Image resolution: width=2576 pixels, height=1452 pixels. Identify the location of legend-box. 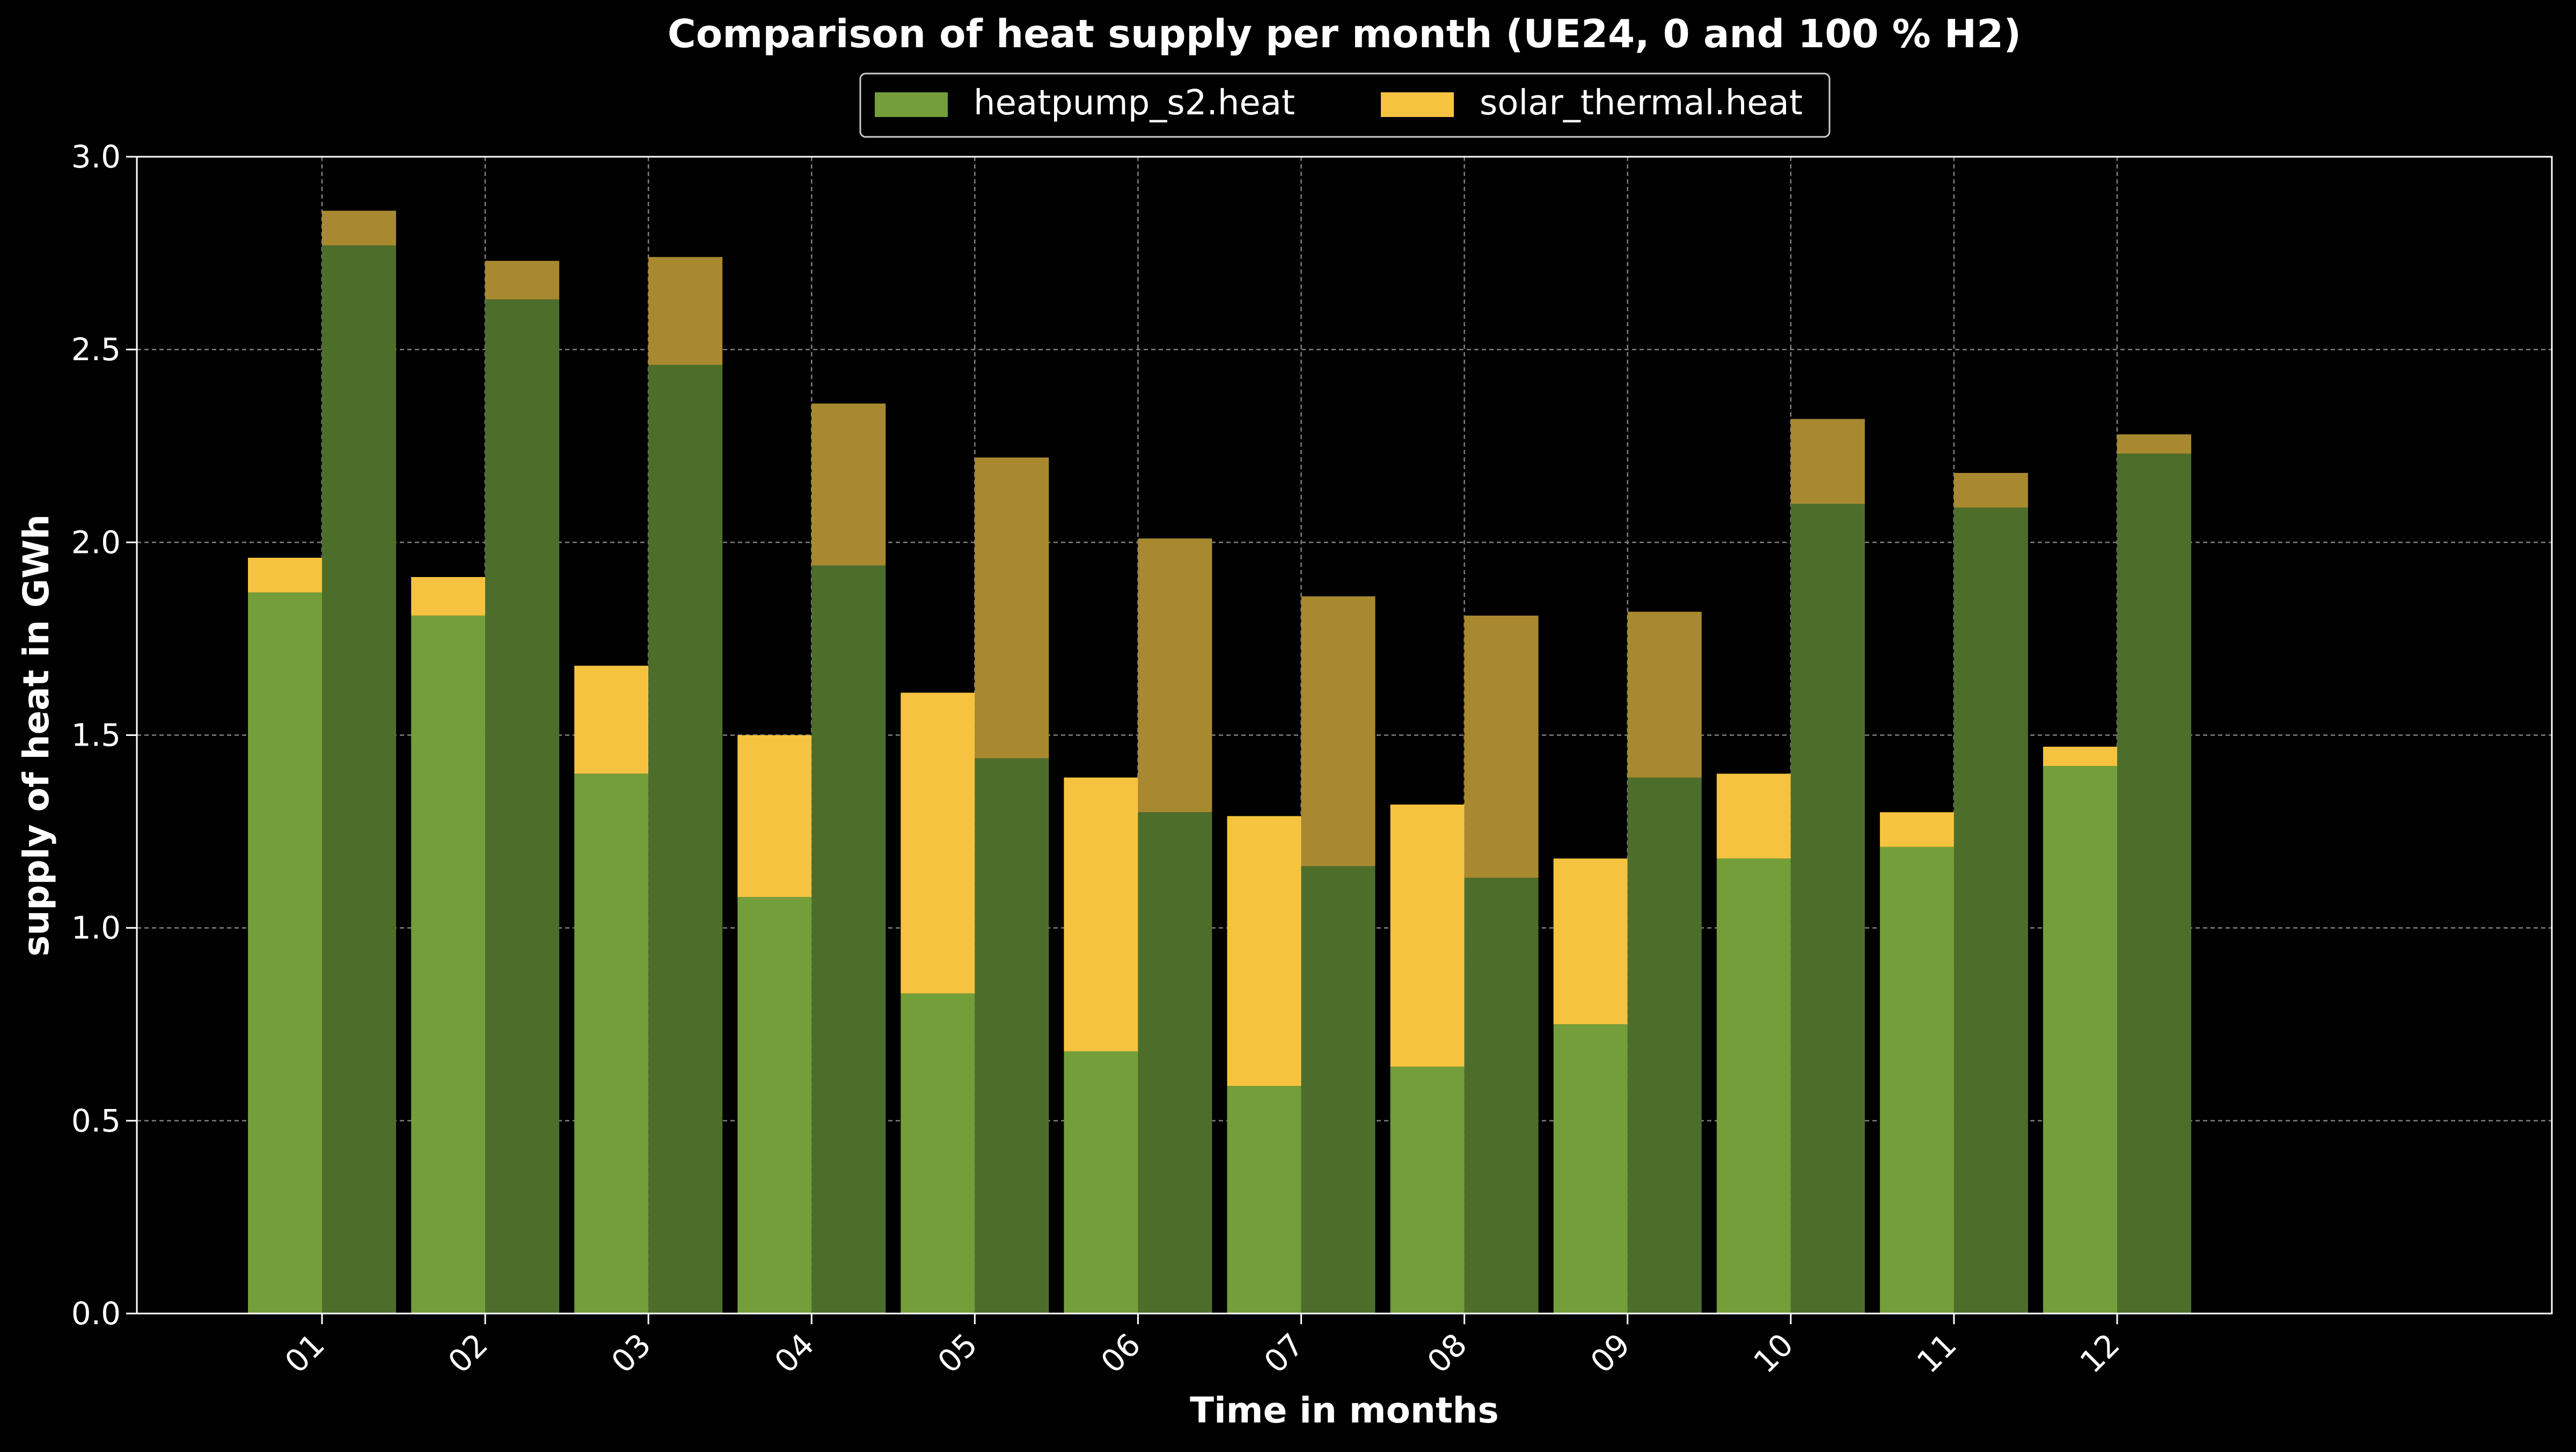
(1345, 105).